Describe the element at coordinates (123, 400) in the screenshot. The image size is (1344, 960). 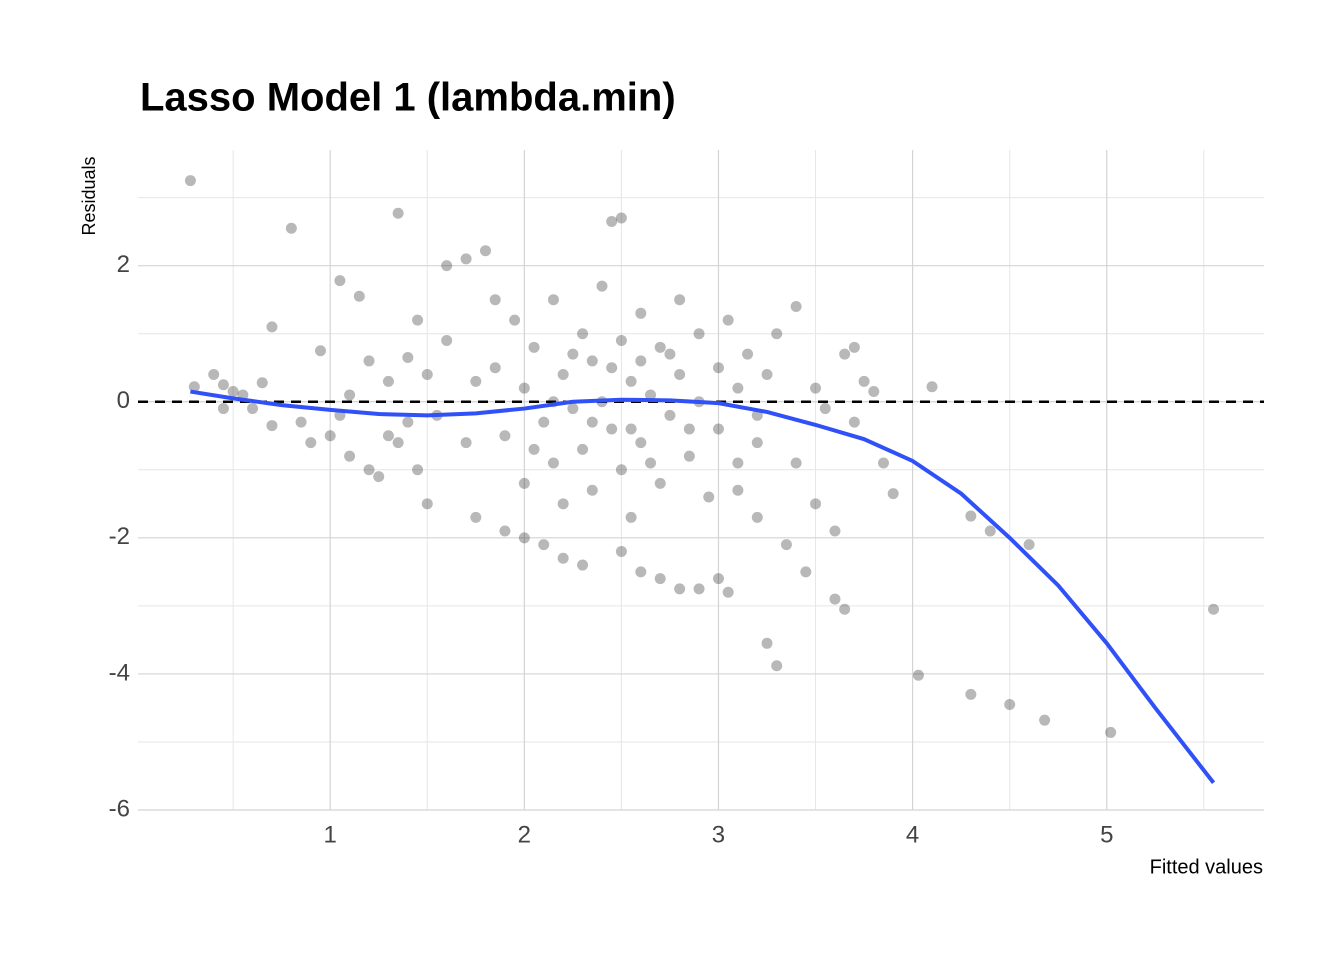
I see `y-tick-label: 0` at that location.